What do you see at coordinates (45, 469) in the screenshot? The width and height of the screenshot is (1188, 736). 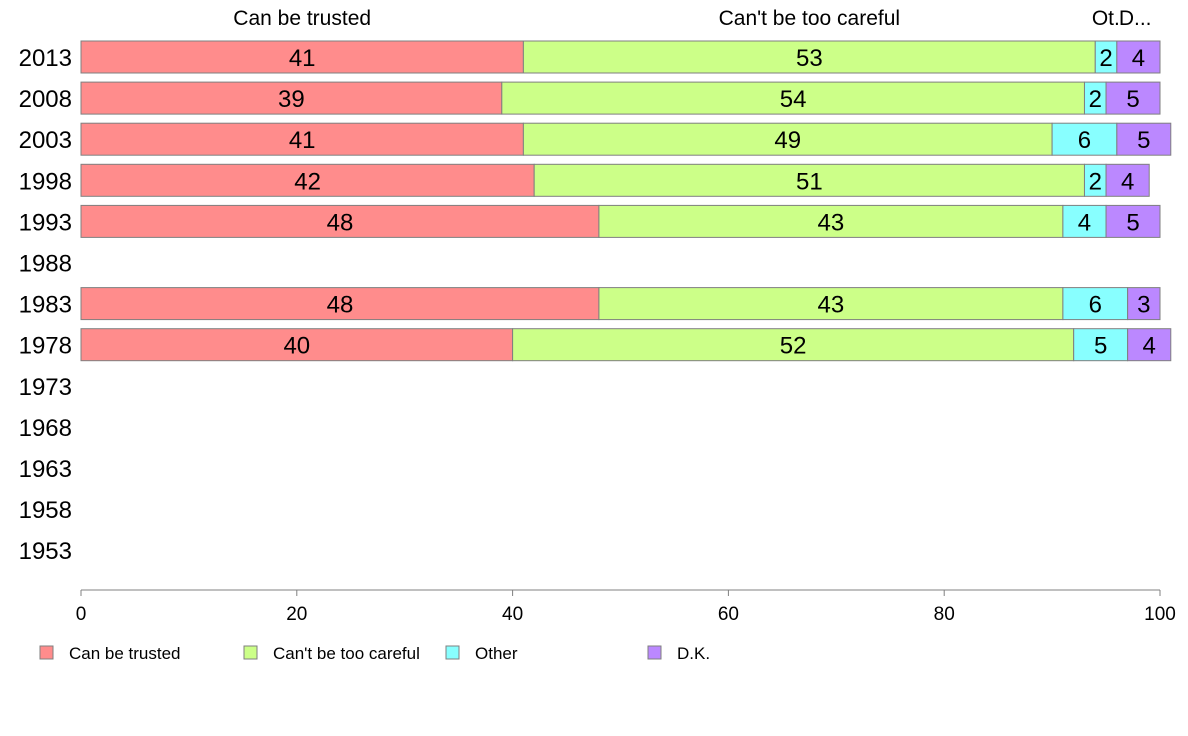 I see `year-label: 1963` at bounding box center [45, 469].